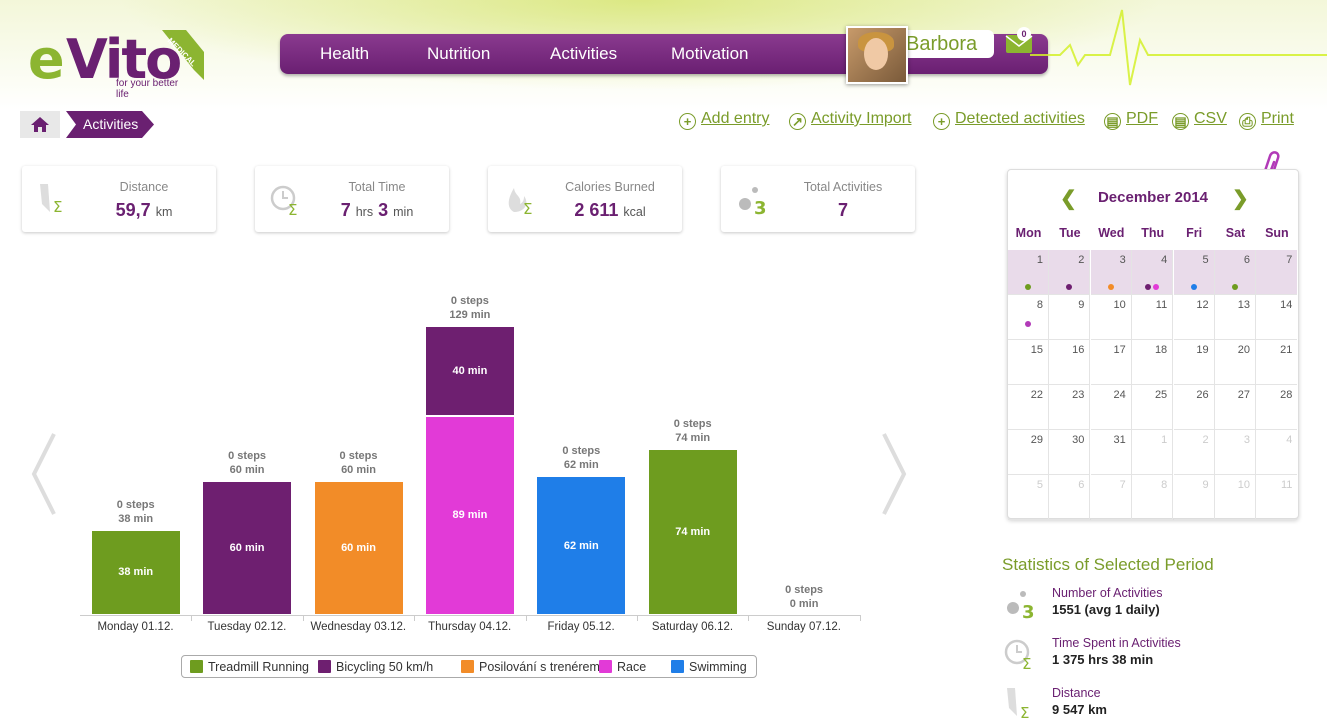  Describe the element at coordinates (877, 55) in the screenshot. I see `avatar` at that location.